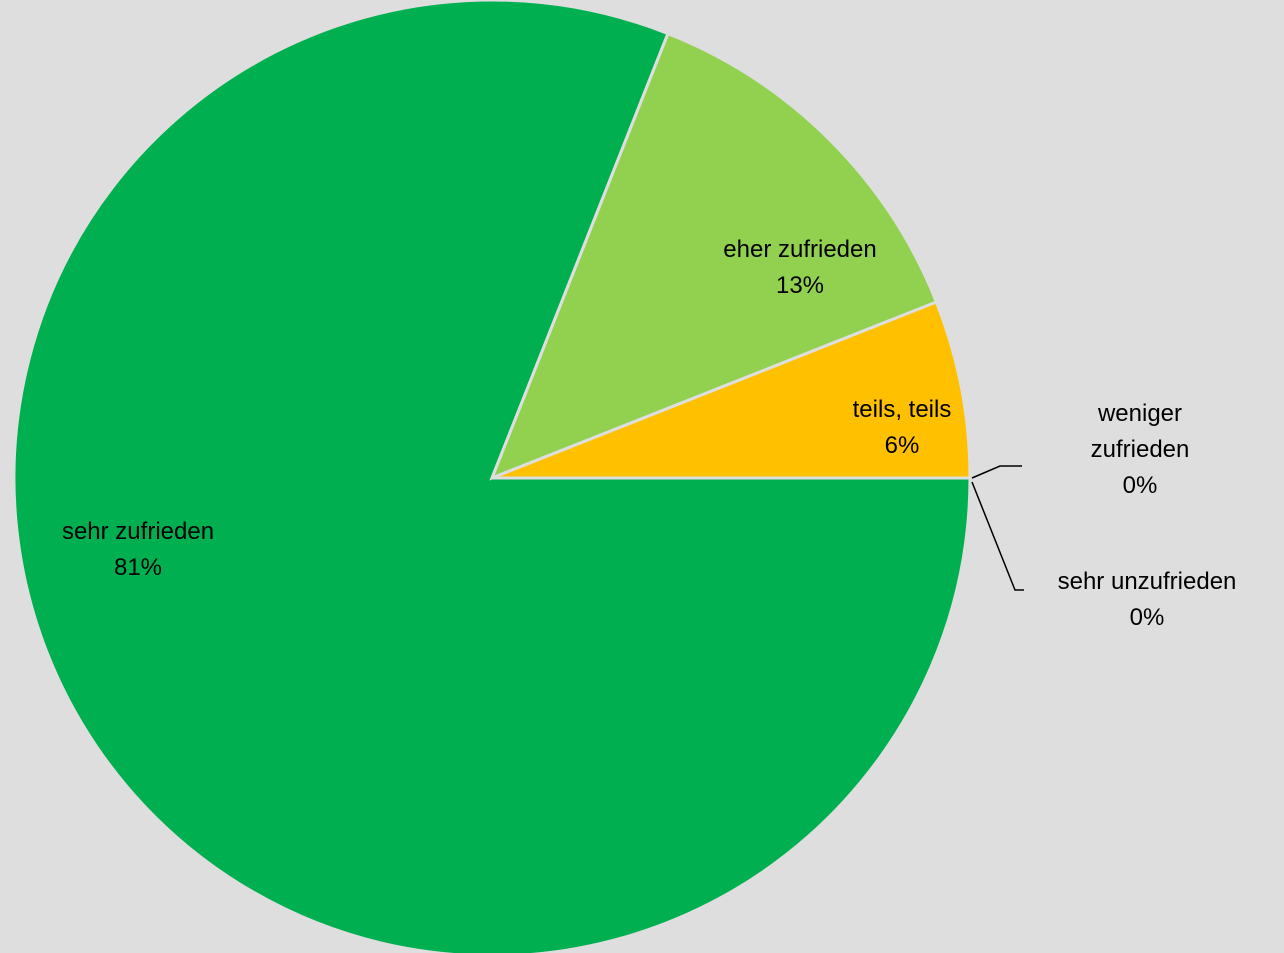 The width and height of the screenshot is (1284, 953). What do you see at coordinates (138, 567) in the screenshot?
I see `value-label: 81%` at bounding box center [138, 567].